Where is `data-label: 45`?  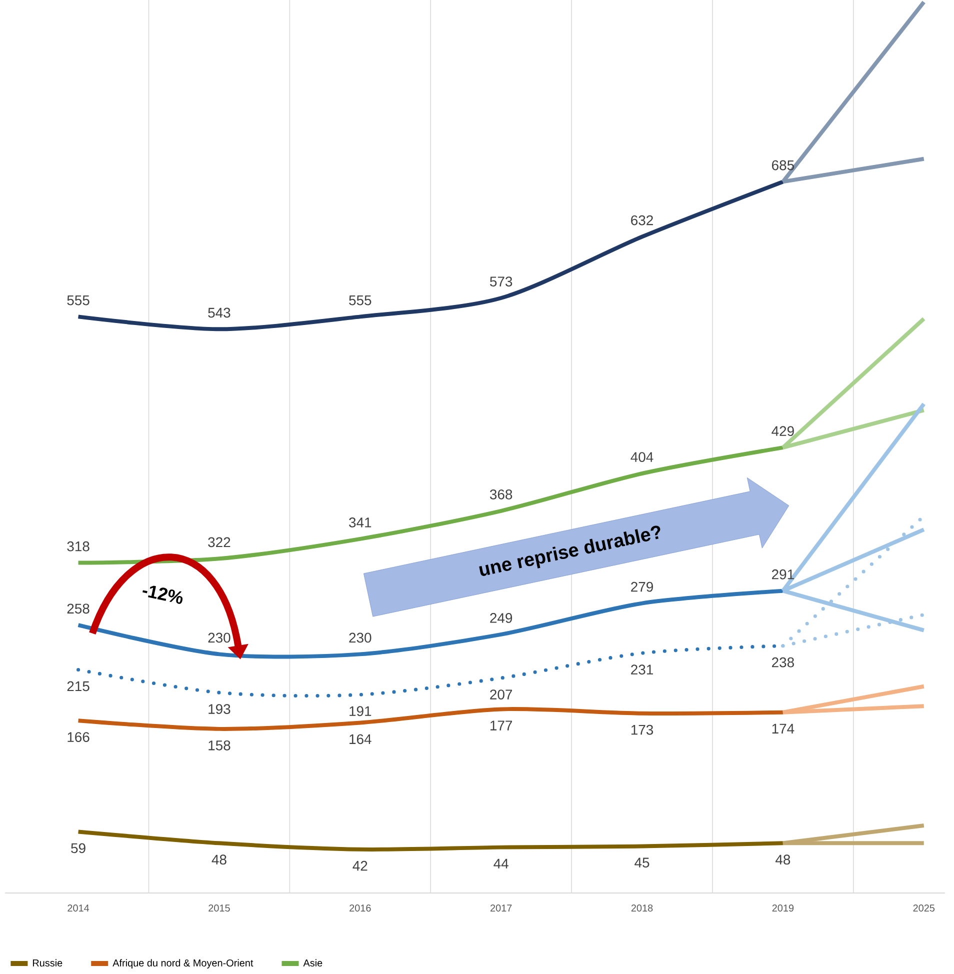
data-label: 45 is located at coordinates (642, 863).